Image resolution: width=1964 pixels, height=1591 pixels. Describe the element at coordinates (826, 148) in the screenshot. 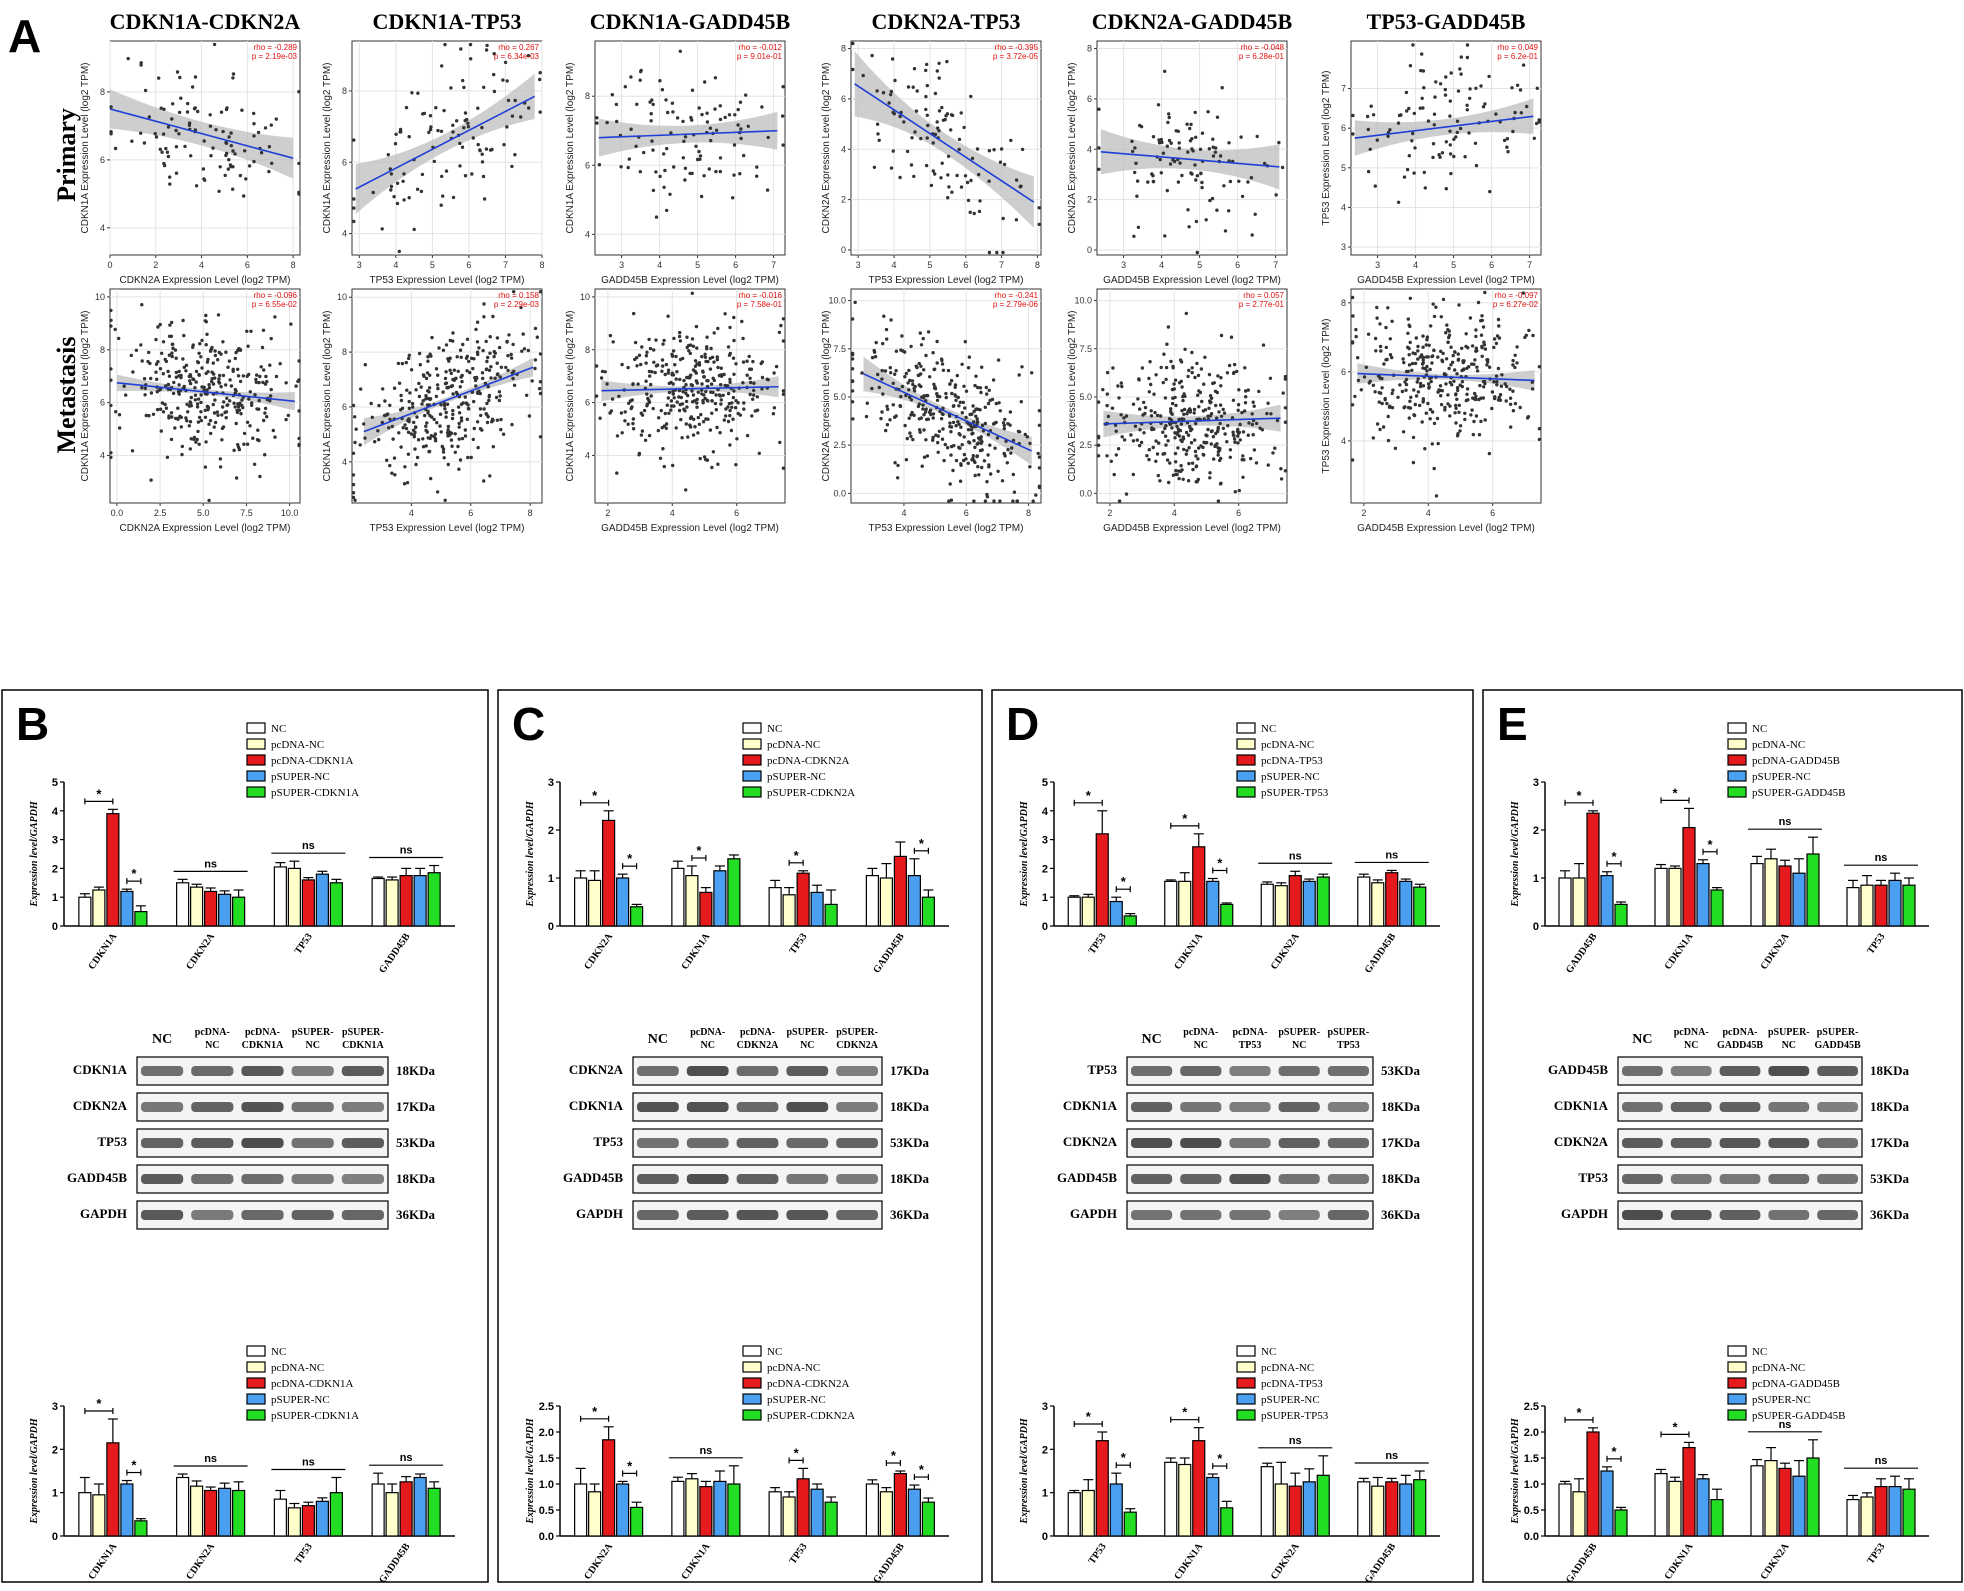

I see `y-axis-label: CDKN2A Expression Level (log2 TPM)` at that location.